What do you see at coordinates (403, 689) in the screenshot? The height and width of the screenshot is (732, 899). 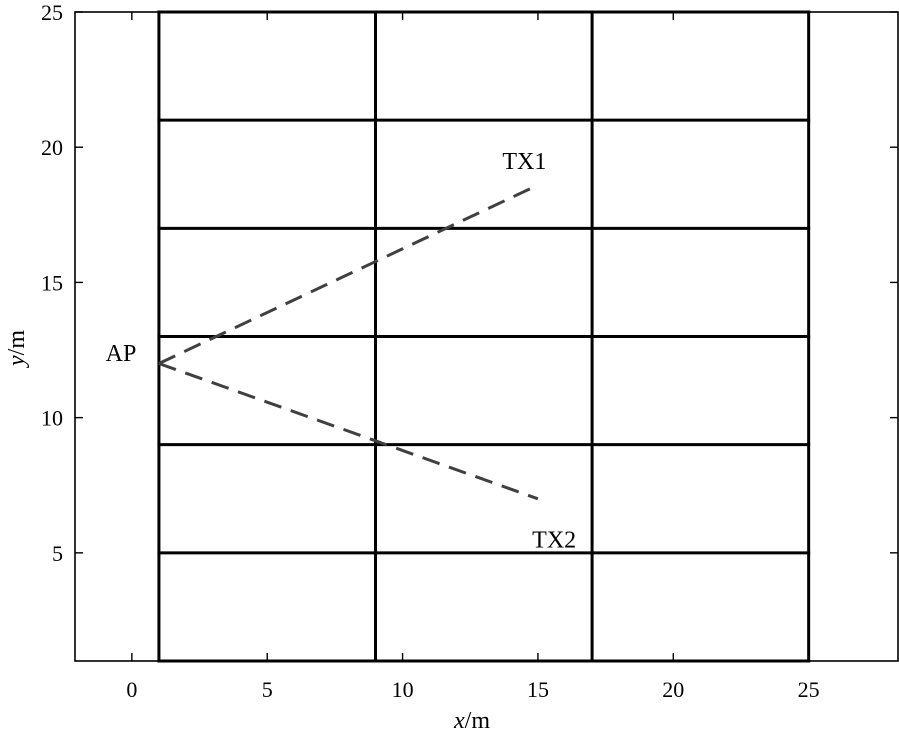 I see `x-tick-label-2: 10` at bounding box center [403, 689].